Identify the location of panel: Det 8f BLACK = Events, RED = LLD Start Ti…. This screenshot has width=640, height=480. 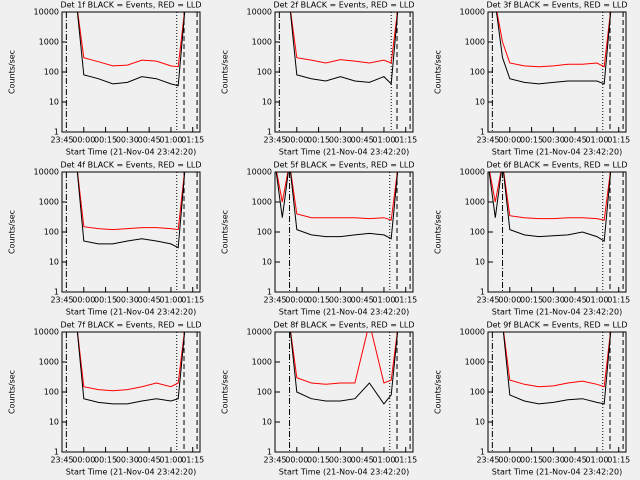
(319, 399).